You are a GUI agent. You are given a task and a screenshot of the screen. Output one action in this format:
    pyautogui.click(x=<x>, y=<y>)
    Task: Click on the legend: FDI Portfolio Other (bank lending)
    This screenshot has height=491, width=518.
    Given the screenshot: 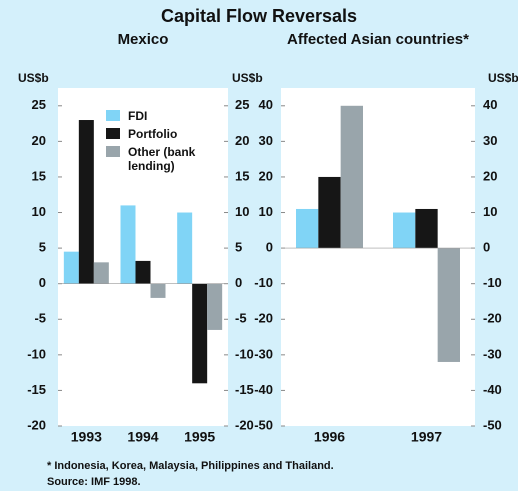 What is the action you would take?
    pyautogui.click(x=152, y=143)
    